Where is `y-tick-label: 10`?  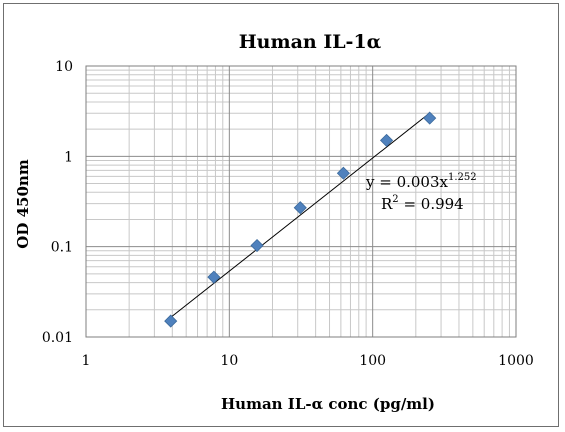
y-tick-label: 10 is located at coordinates (64, 67).